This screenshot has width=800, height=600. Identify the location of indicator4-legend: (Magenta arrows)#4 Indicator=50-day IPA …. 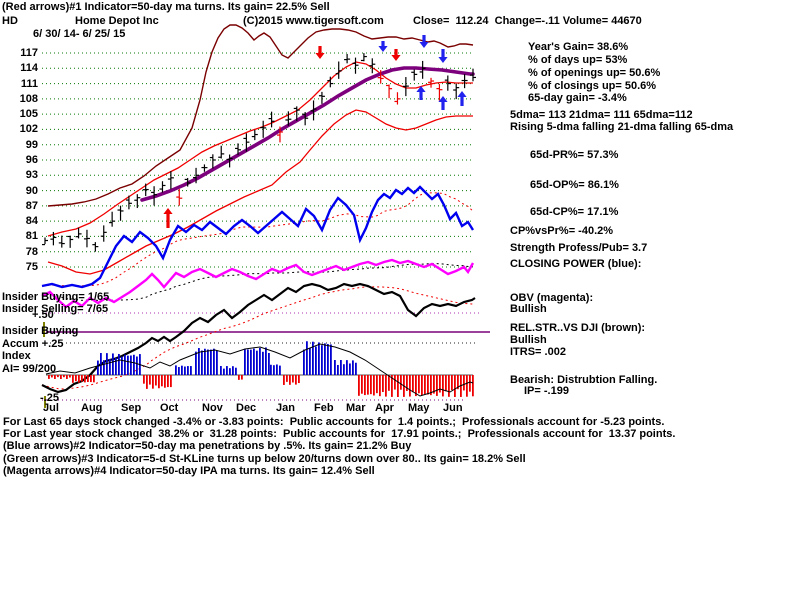
(189, 471).